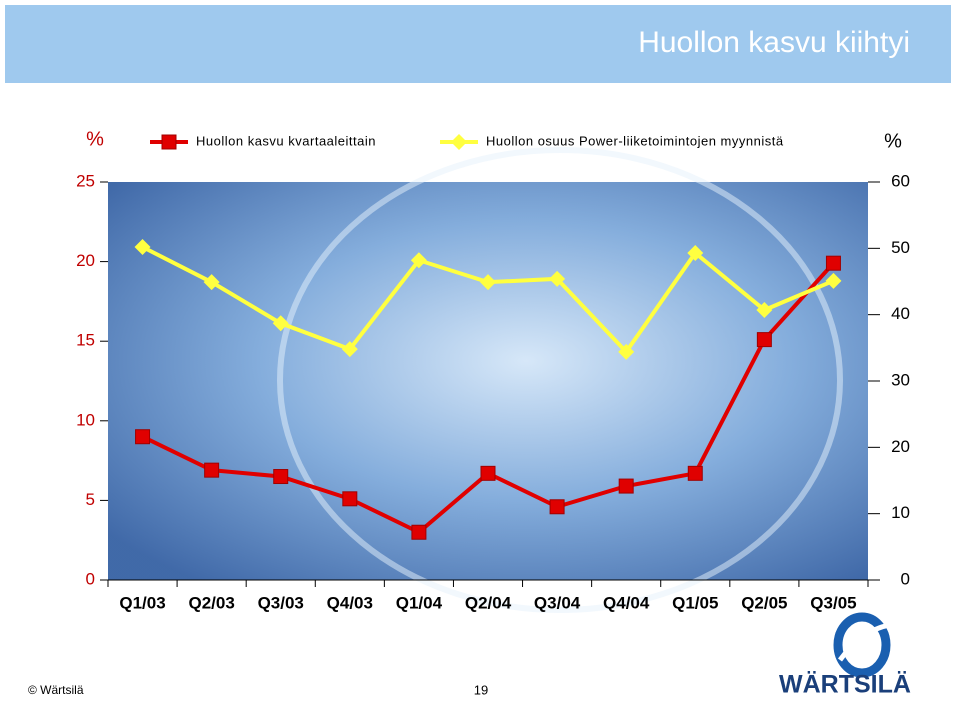 Image resolution: width=960 pixels, height=711 pixels. I want to click on x-tick-label: Q2/05, so click(764, 602).